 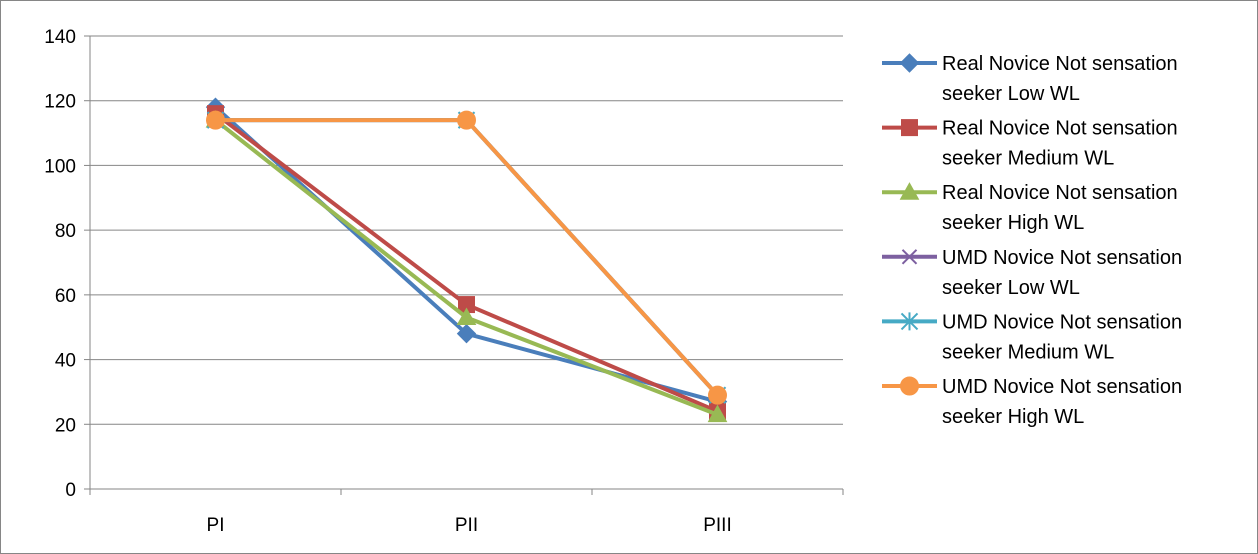 I want to click on x-tick-label: PI, so click(x=216, y=525).